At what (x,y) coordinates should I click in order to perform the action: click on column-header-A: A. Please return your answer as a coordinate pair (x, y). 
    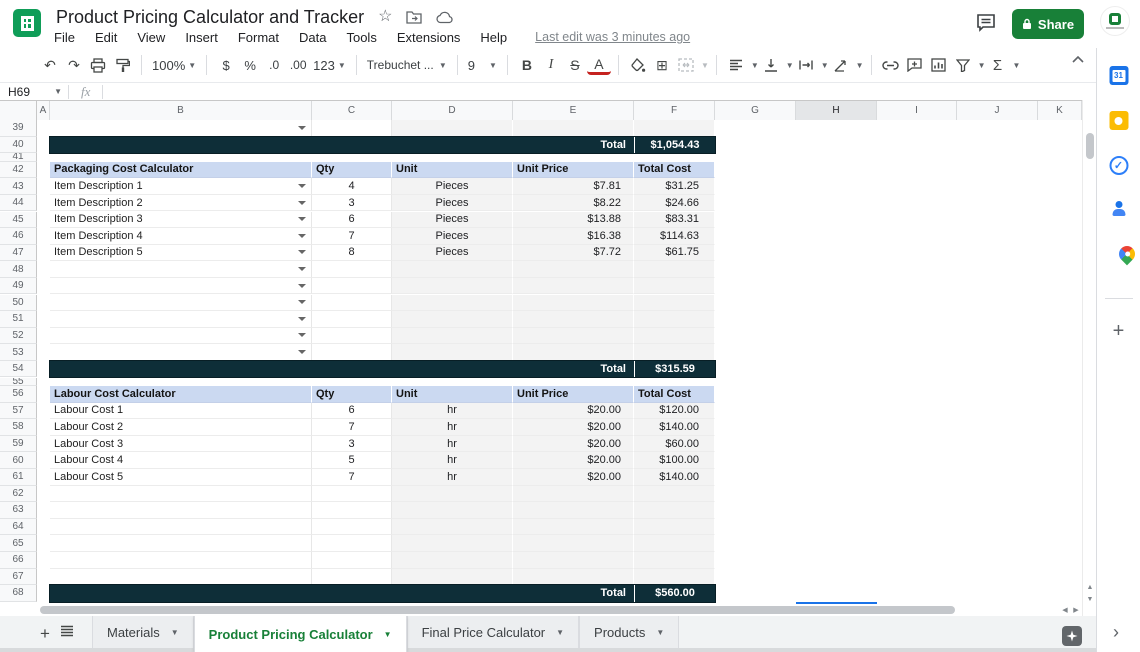
    Looking at the image, I should click on (43, 110).